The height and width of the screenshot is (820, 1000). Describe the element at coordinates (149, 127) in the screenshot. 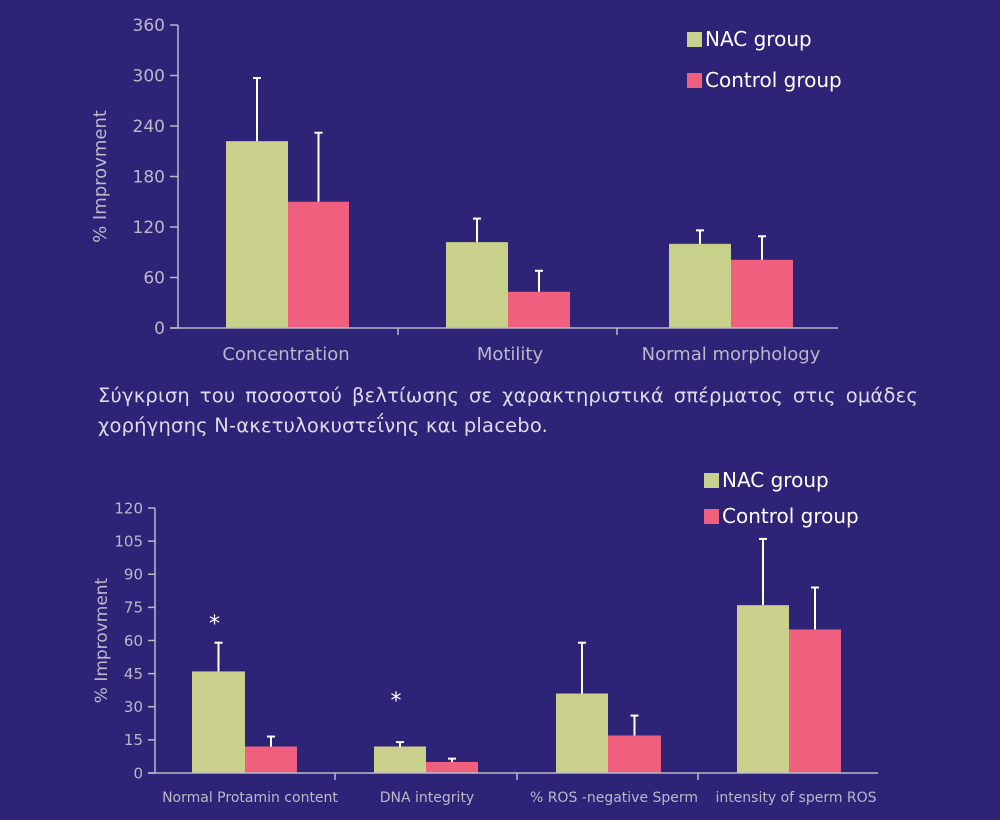

I see `y-tick-label: 240` at that location.